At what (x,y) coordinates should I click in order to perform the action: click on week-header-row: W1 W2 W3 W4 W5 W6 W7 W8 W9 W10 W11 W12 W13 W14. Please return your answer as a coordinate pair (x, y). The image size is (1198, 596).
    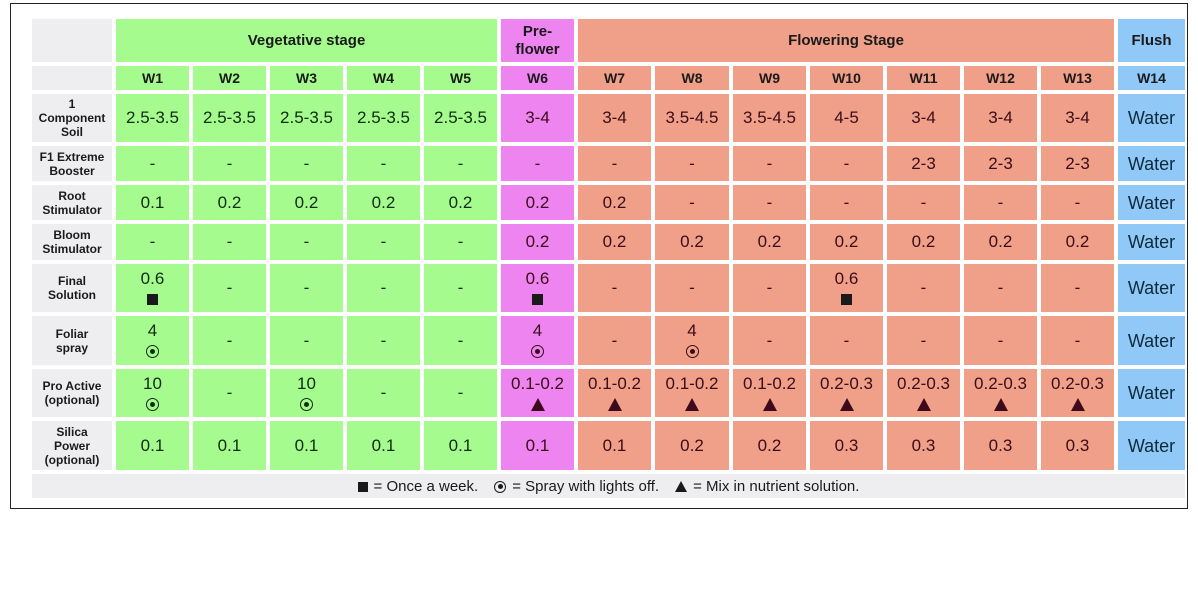
    Looking at the image, I should click on (608, 78).